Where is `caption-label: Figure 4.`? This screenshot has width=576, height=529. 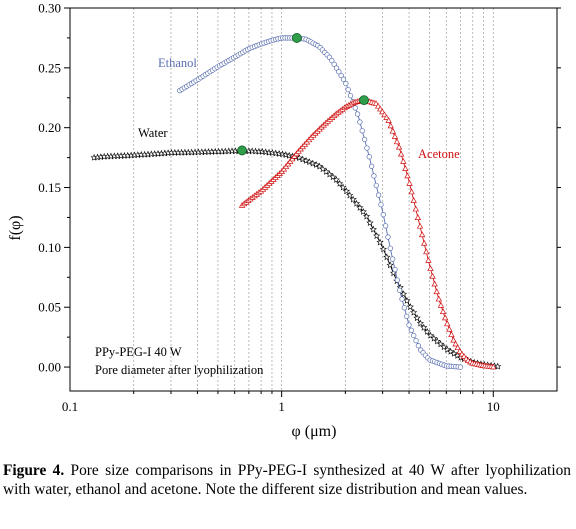
caption-label: Figure 4. is located at coordinates (33, 470).